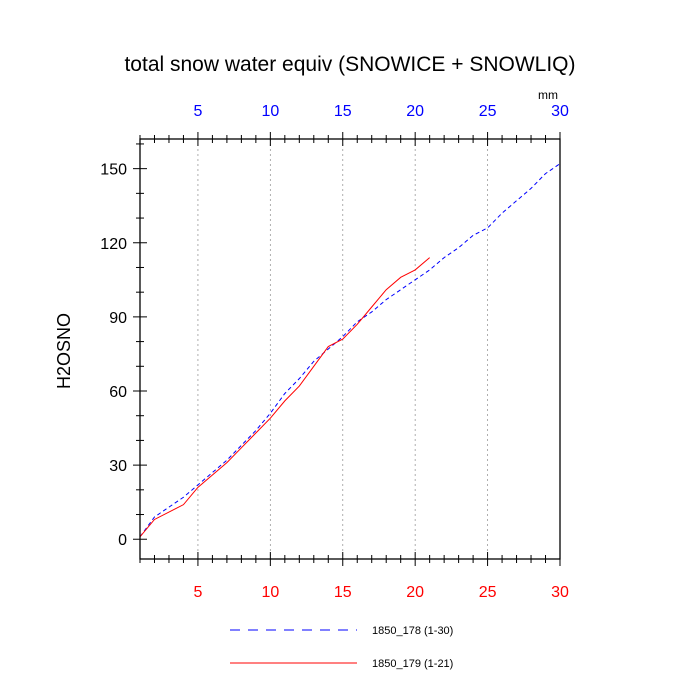 This screenshot has height=700, width=700. I want to click on x-tick-label-top: 15, so click(343, 111).